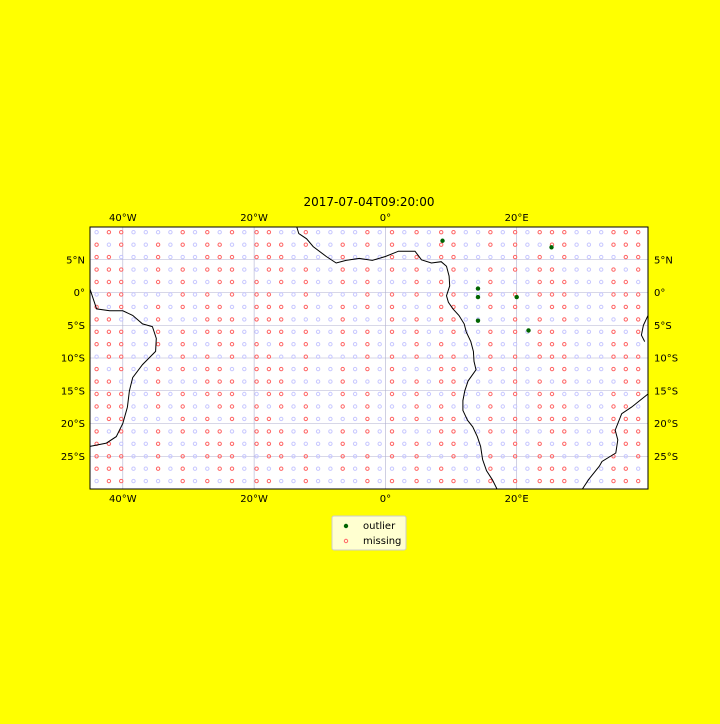  I want to click on chart-title: 2017-07-04T09:20:00, so click(369, 202).